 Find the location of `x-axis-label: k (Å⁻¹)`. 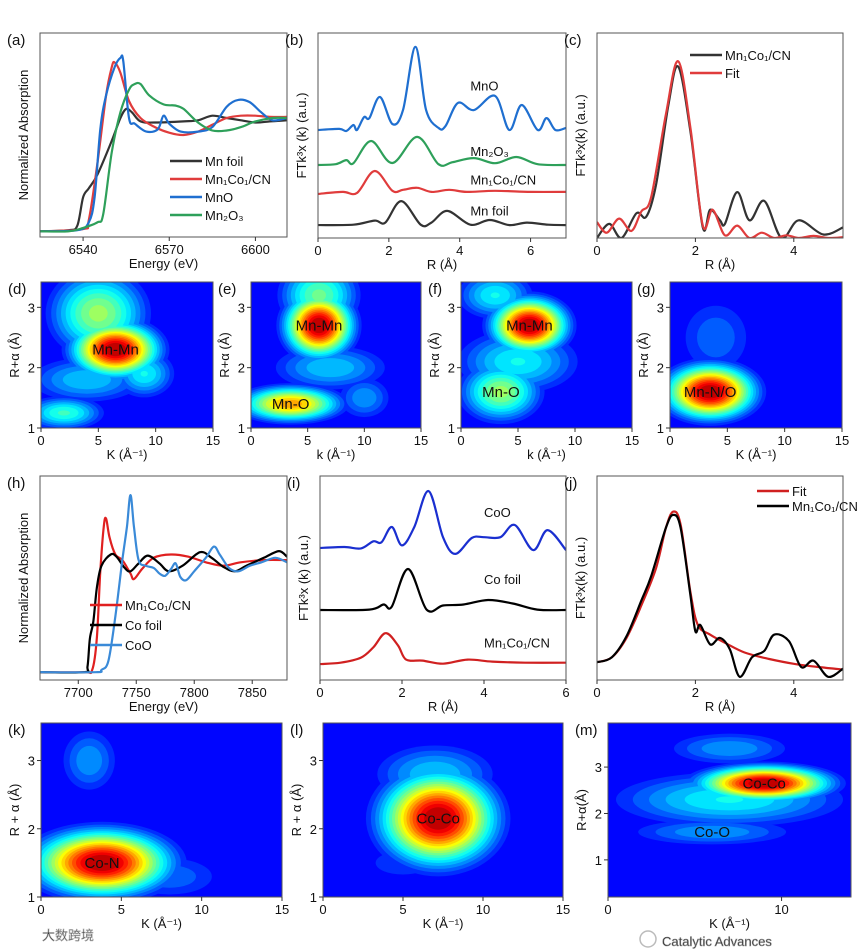

x-axis-label: k (Å⁻¹) is located at coordinates (336, 454).